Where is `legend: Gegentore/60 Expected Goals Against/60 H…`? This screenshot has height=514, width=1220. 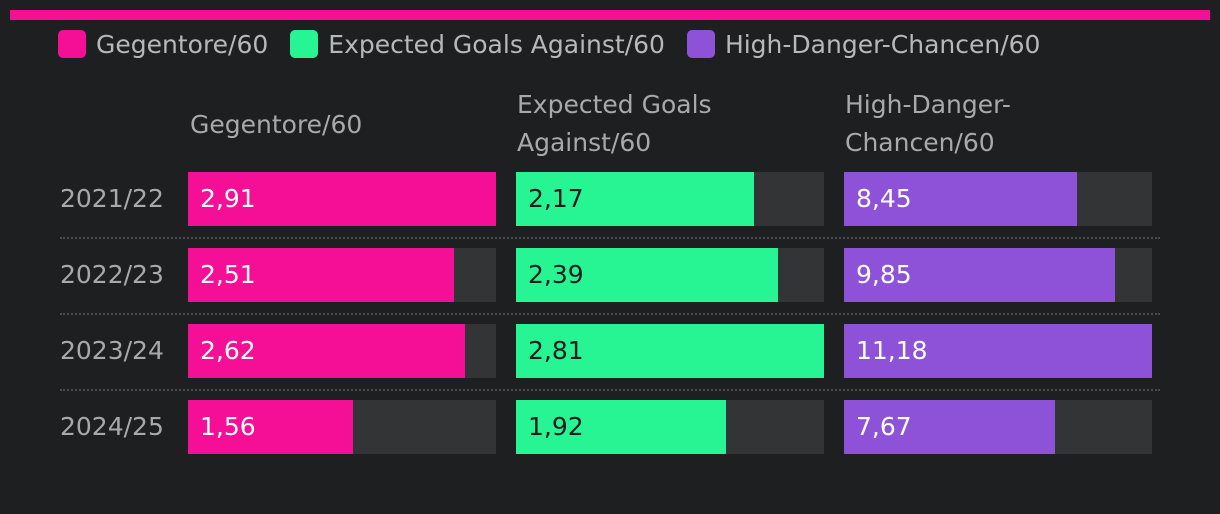 legend: Gegentore/60 Expected Goals Against/60 H… is located at coordinates (549, 44).